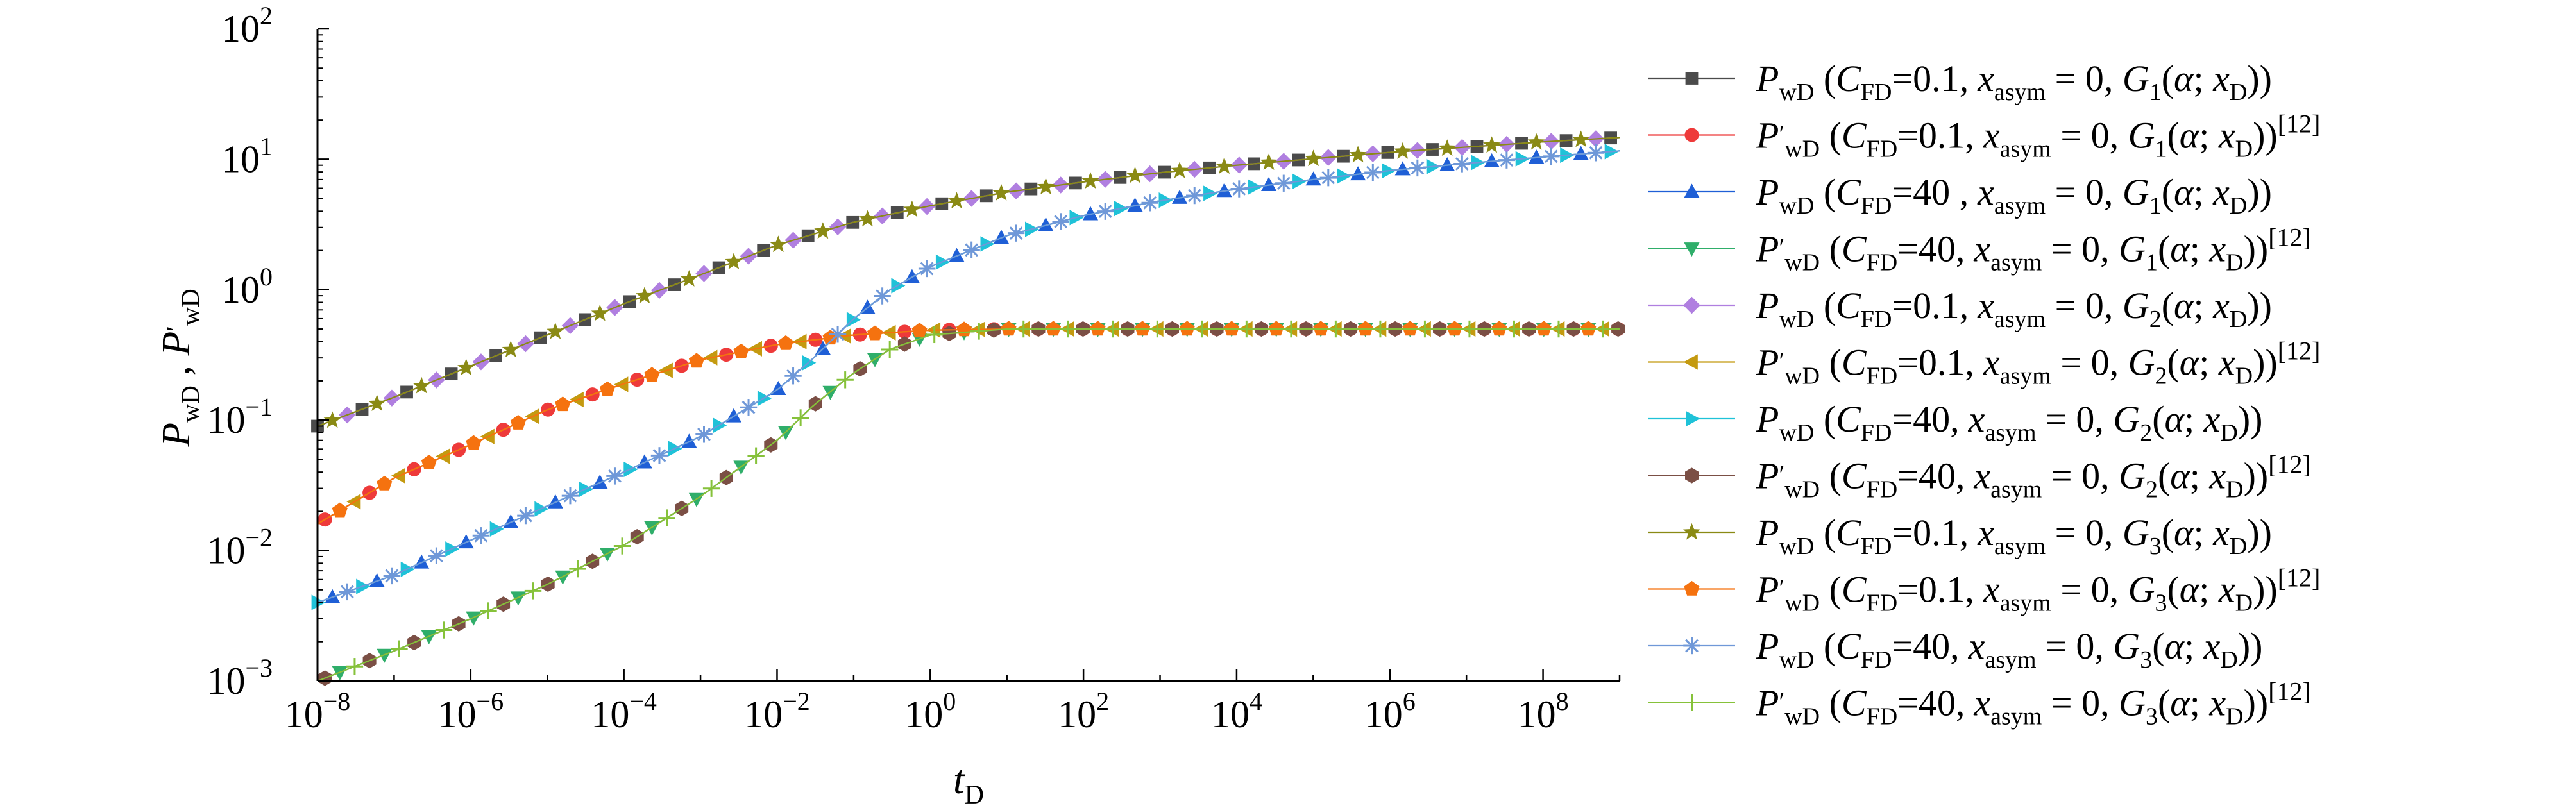 The image size is (2576, 808). I want to click on legend-item-10: P′wD (CFD=0.1, xasym = 0, G3(α; xD))[12], so click(1984, 591).